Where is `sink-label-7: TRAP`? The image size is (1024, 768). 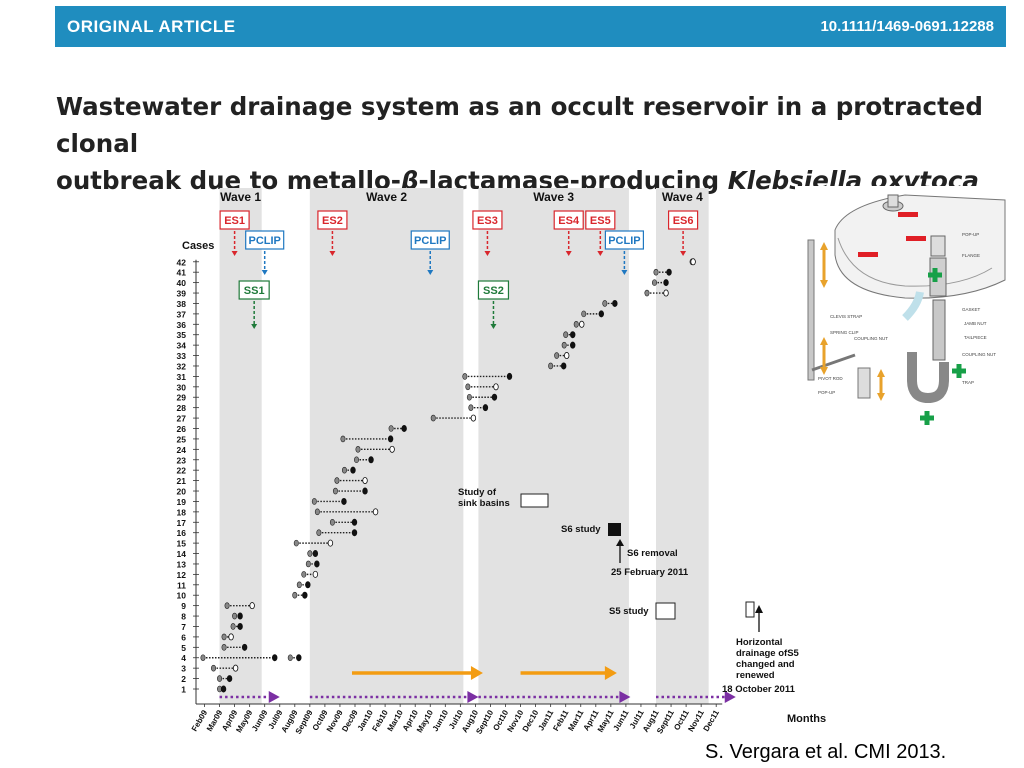 sink-label-7: TRAP is located at coordinates (968, 382).